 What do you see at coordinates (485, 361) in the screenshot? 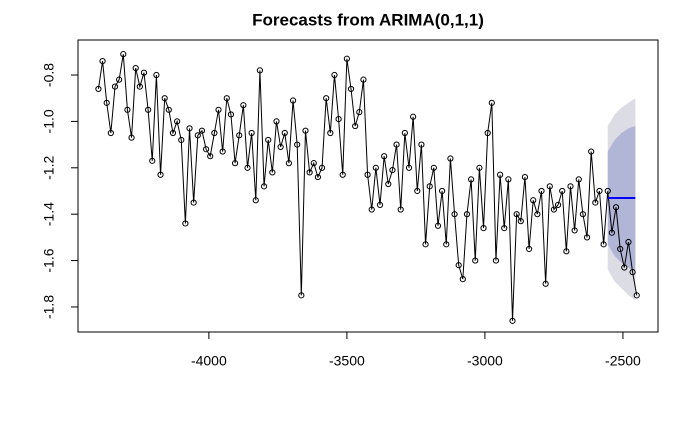
I see `x-tick-label: -3000` at bounding box center [485, 361].